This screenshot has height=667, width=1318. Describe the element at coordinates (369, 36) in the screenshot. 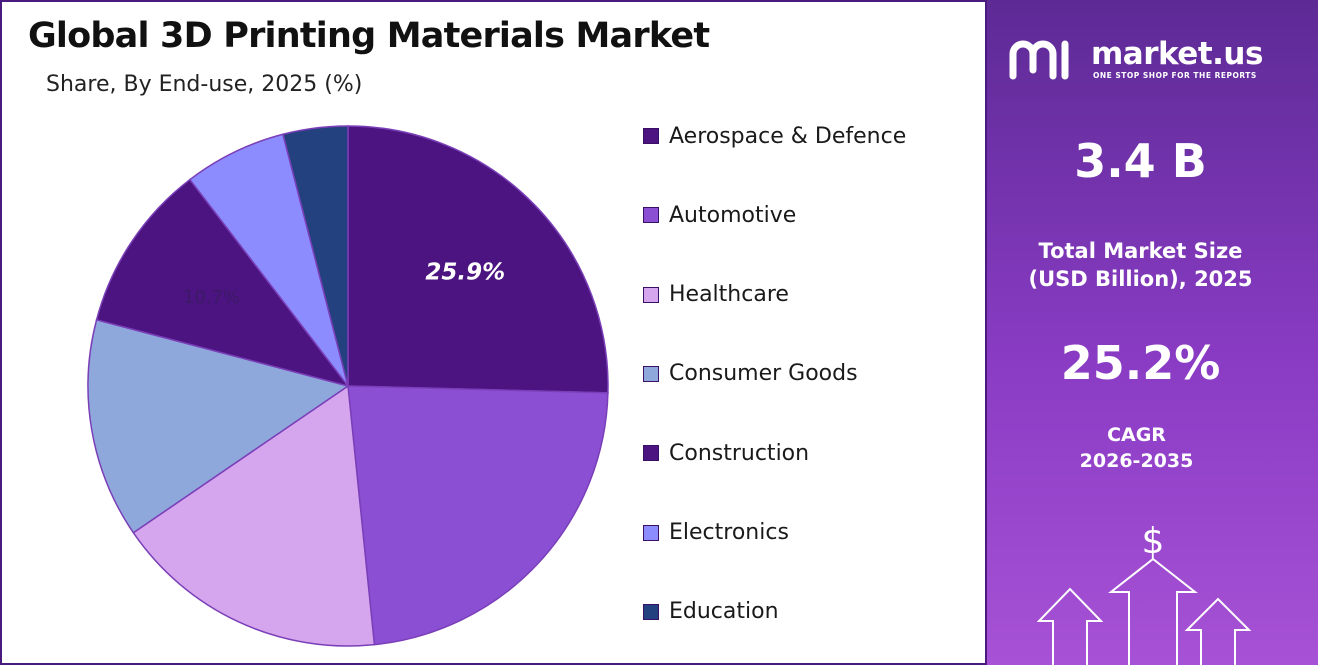

I see `chart-title: Global 3D Printing Materials Market` at that location.